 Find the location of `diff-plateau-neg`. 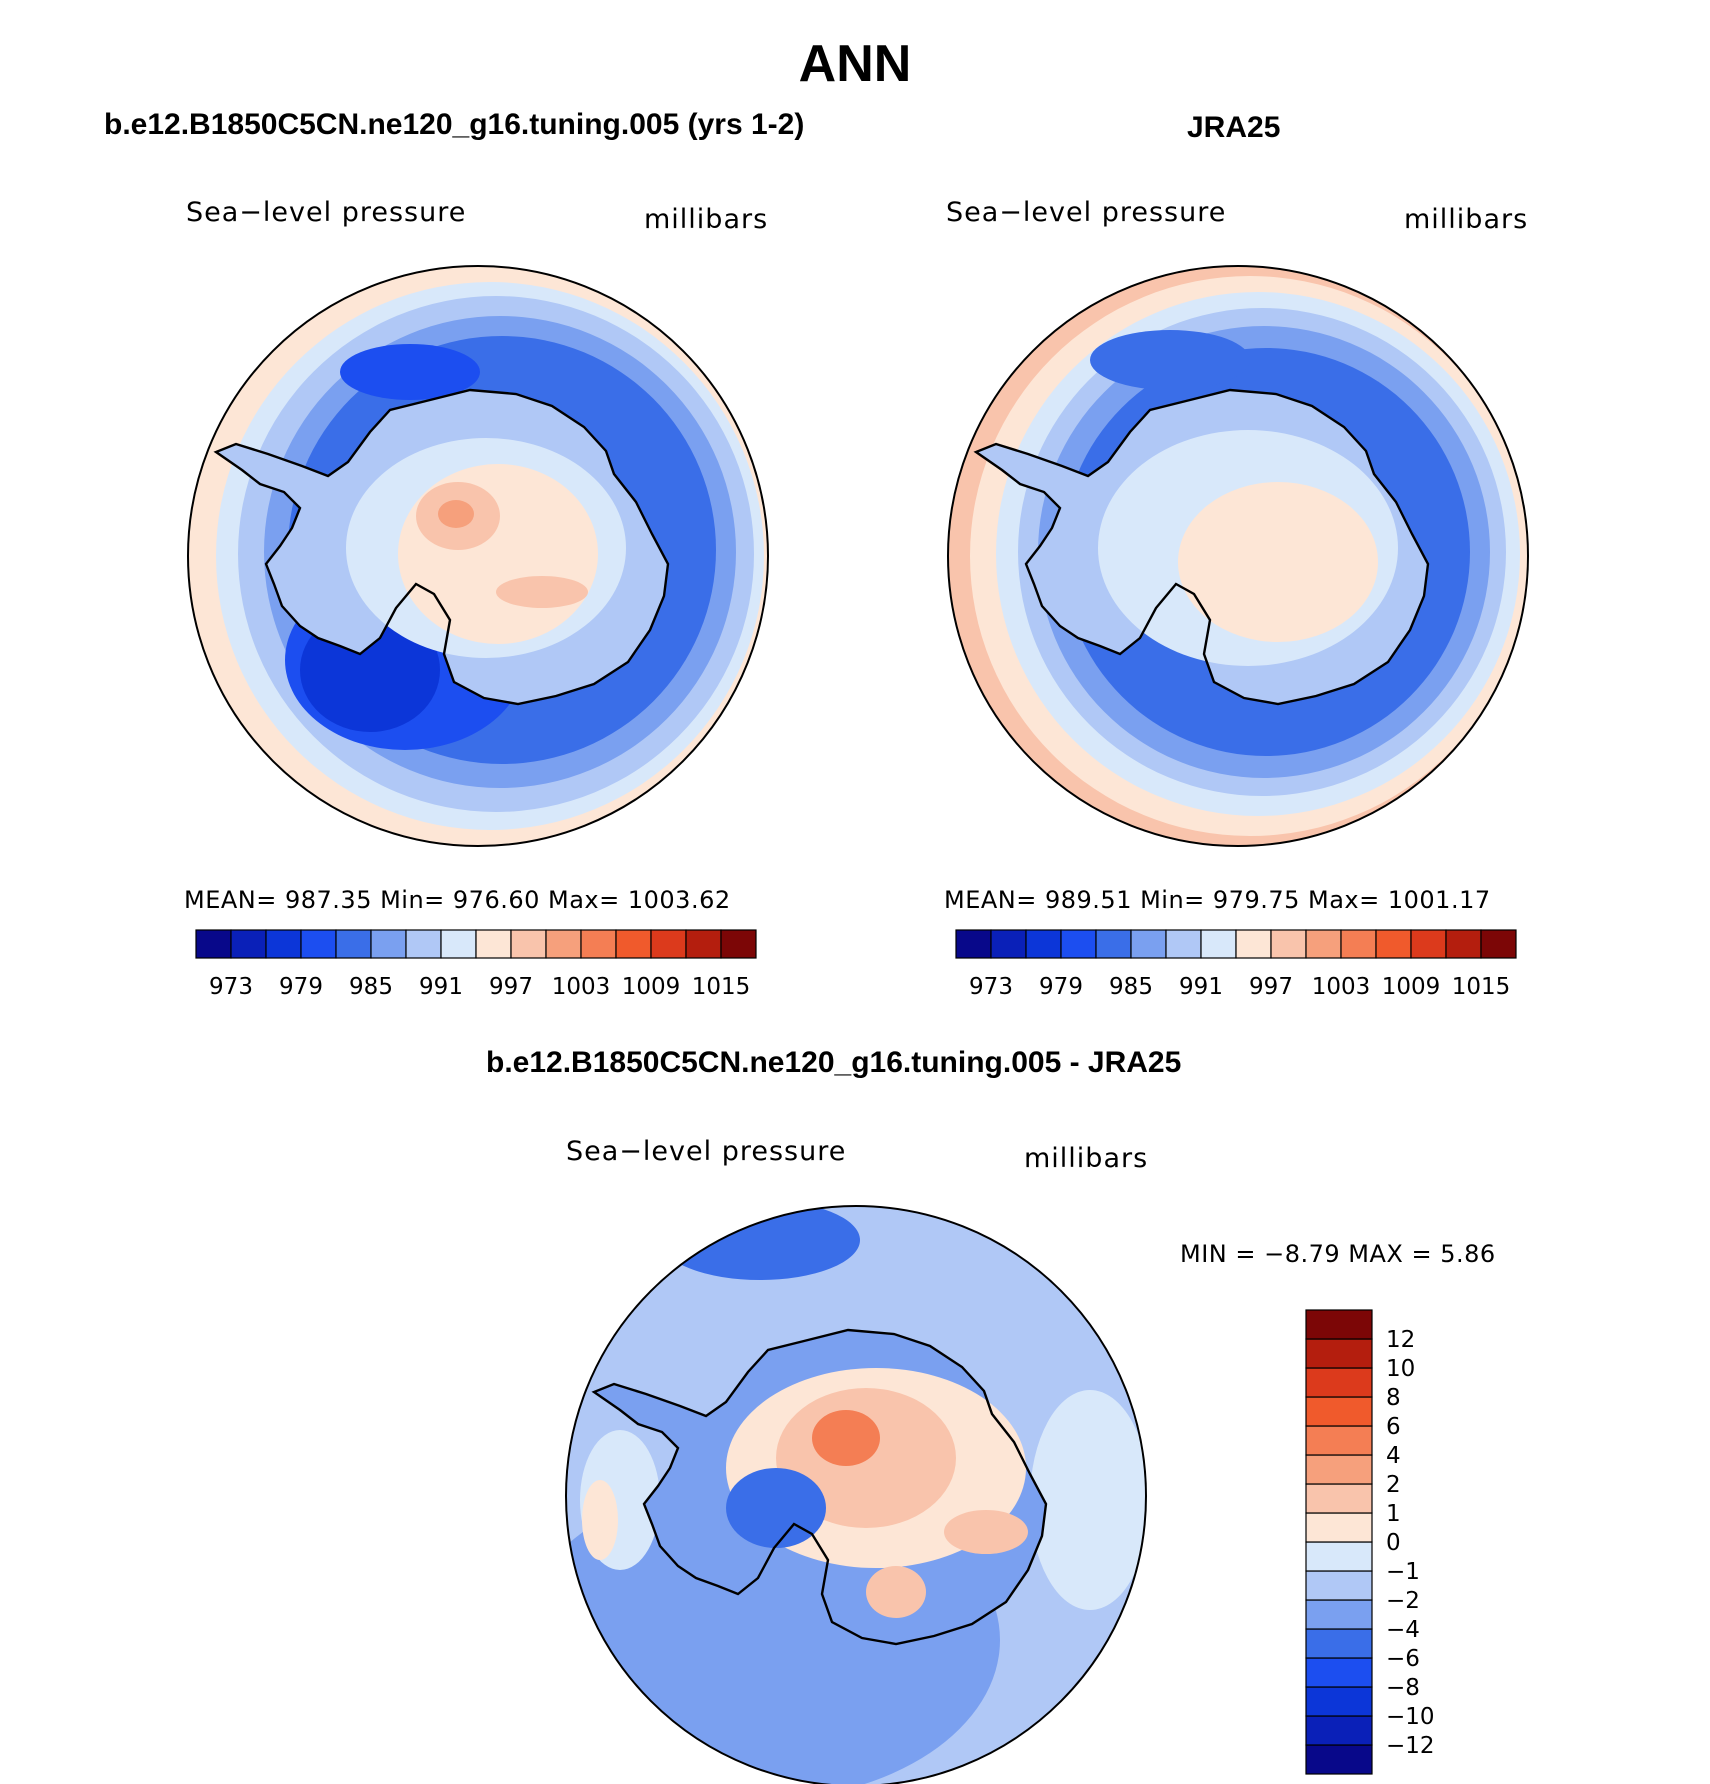

diff-plateau-neg is located at coordinates (776, 1508).